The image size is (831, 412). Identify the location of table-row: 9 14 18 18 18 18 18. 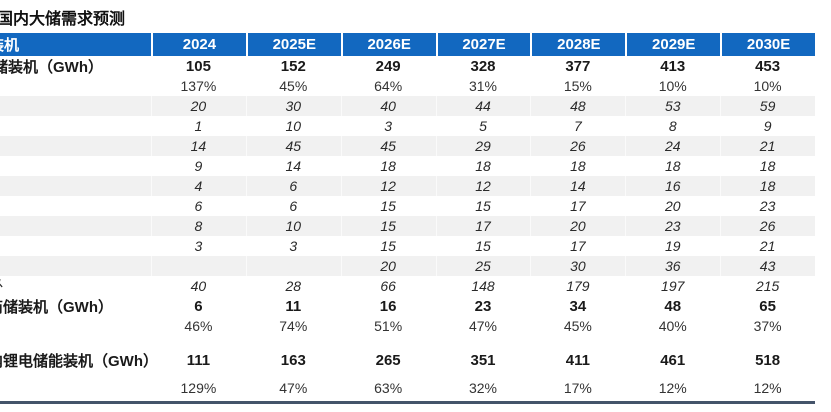
(407, 166).